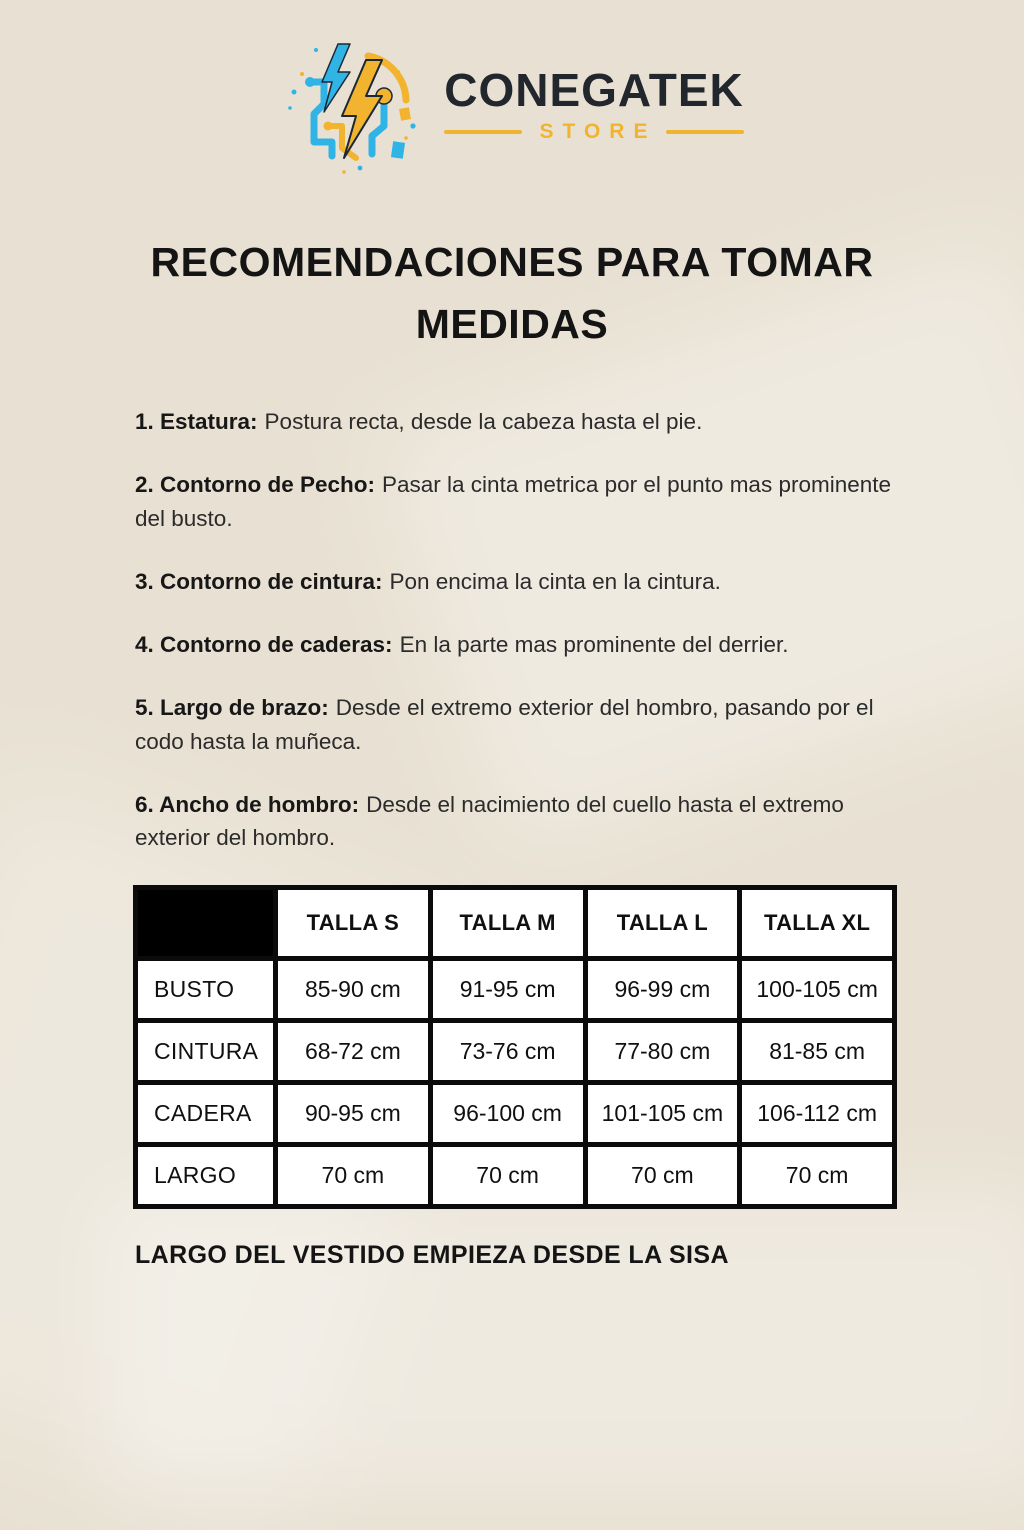 This screenshot has height=1530, width=1024. What do you see at coordinates (662, 1051) in the screenshot?
I see `size-table-cell: 77-80 cm` at bounding box center [662, 1051].